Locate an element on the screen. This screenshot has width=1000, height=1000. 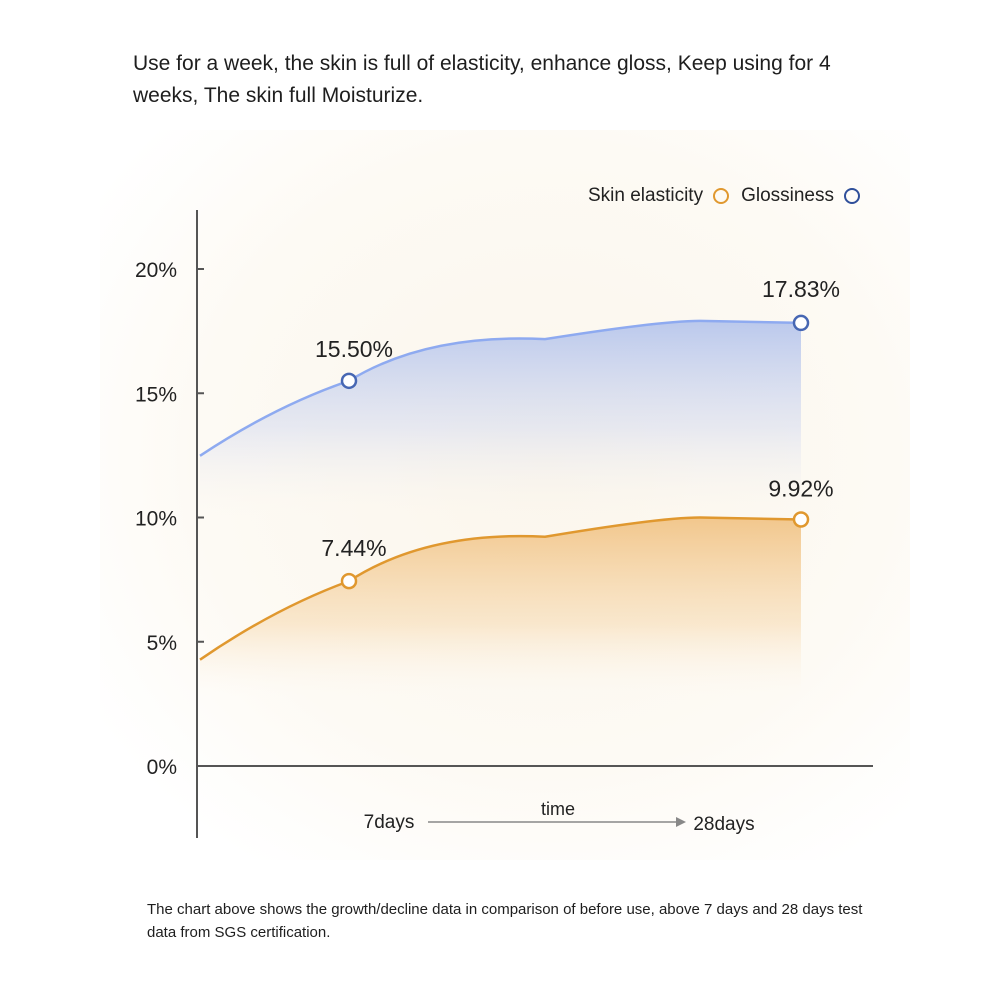
legend-marker-glossiness is located at coordinates (852, 196).